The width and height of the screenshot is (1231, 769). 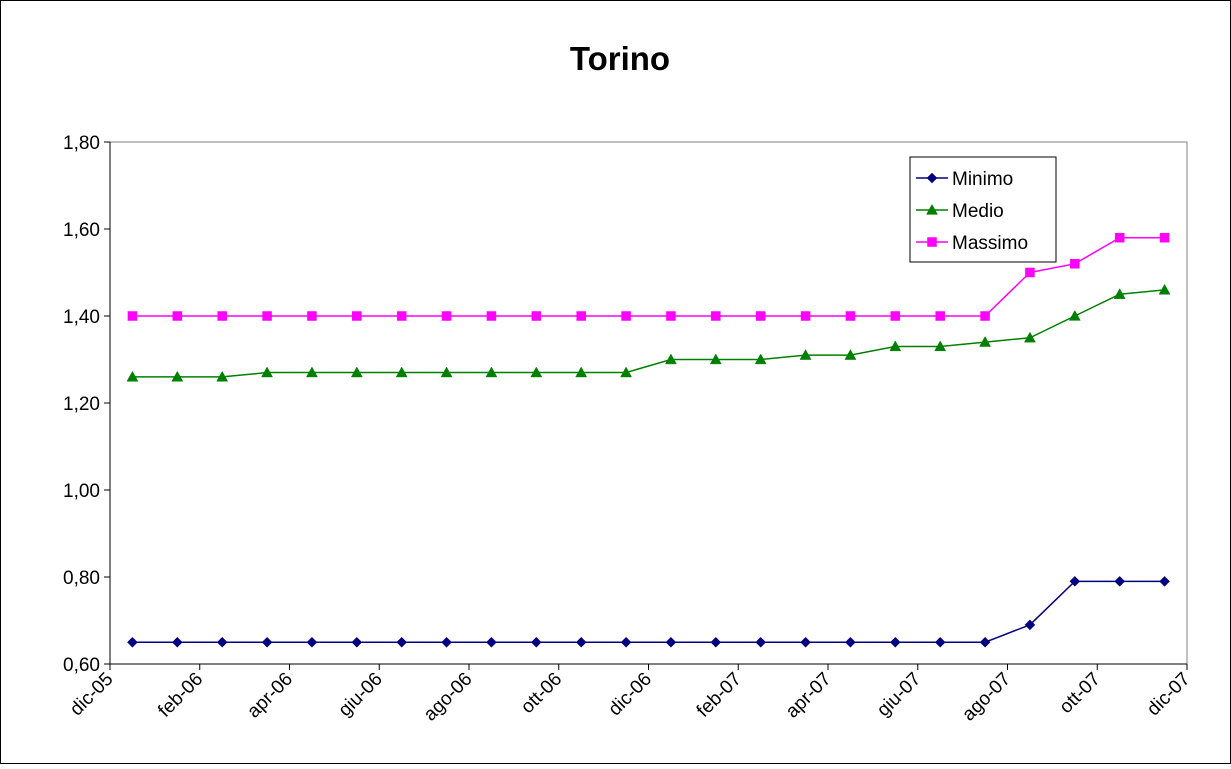 I want to click on series-line-massimo, so click(x=648, y=276).